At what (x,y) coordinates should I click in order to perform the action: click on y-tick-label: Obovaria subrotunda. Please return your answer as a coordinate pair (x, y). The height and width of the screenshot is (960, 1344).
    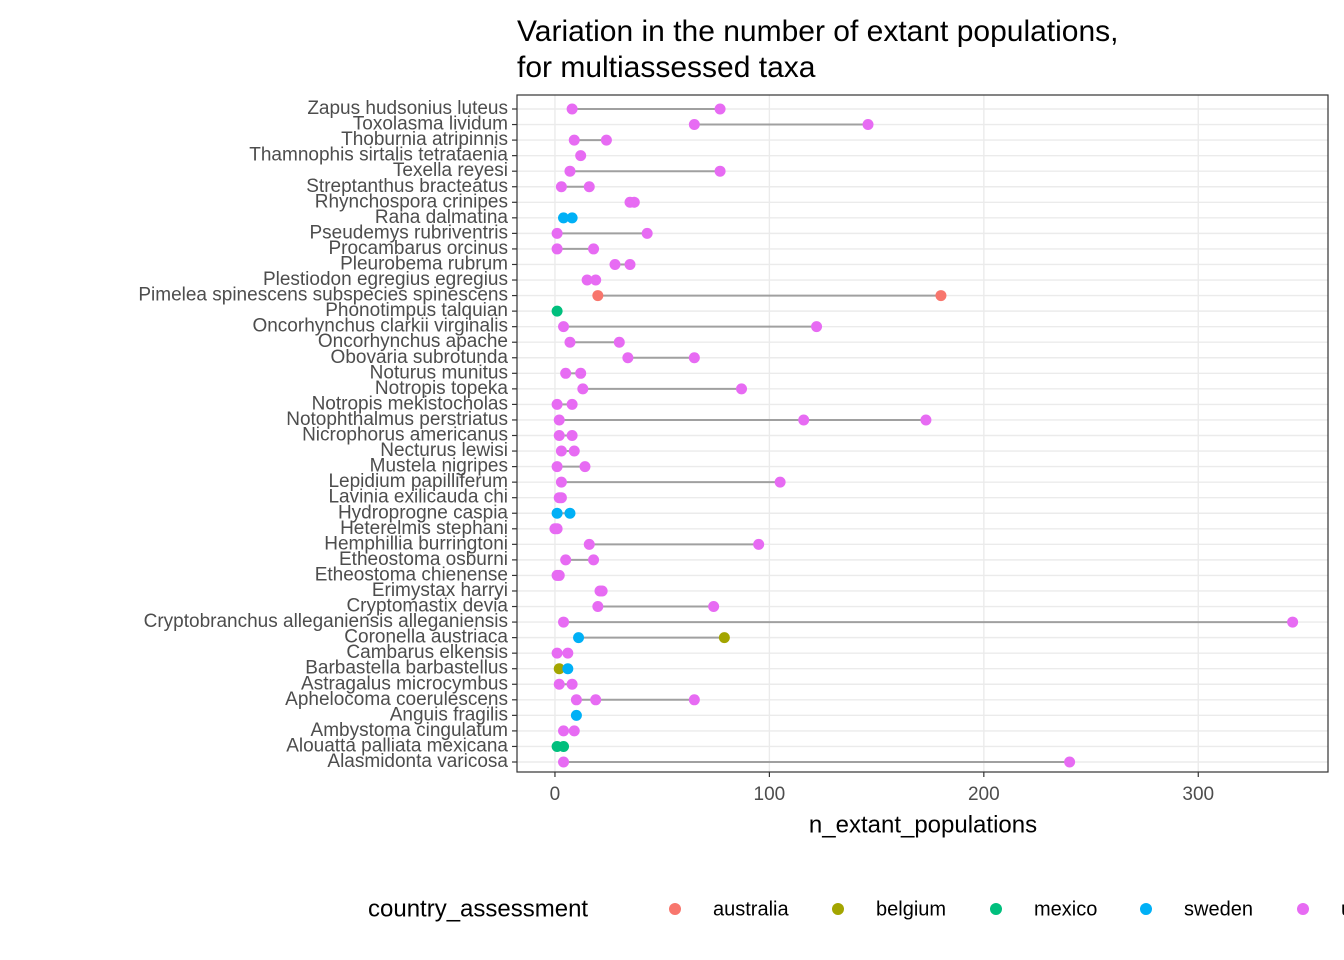
    Looking at the image, I should click on (420, 357).